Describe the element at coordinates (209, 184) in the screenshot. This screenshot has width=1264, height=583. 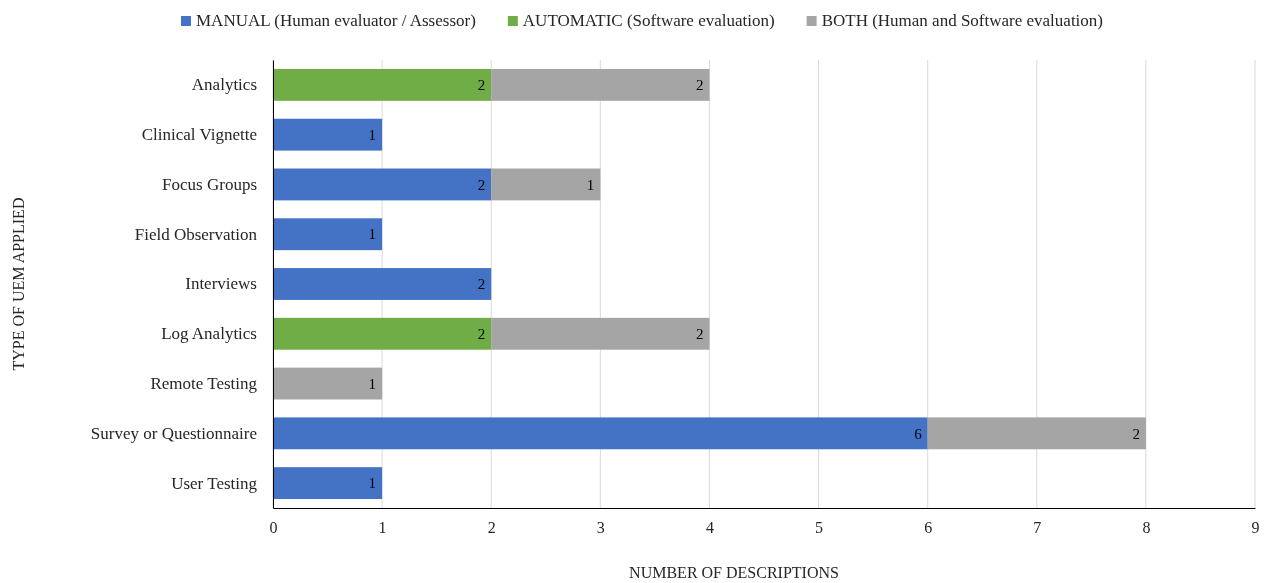
I see `y-tick-label: Focus Groups` at that location.